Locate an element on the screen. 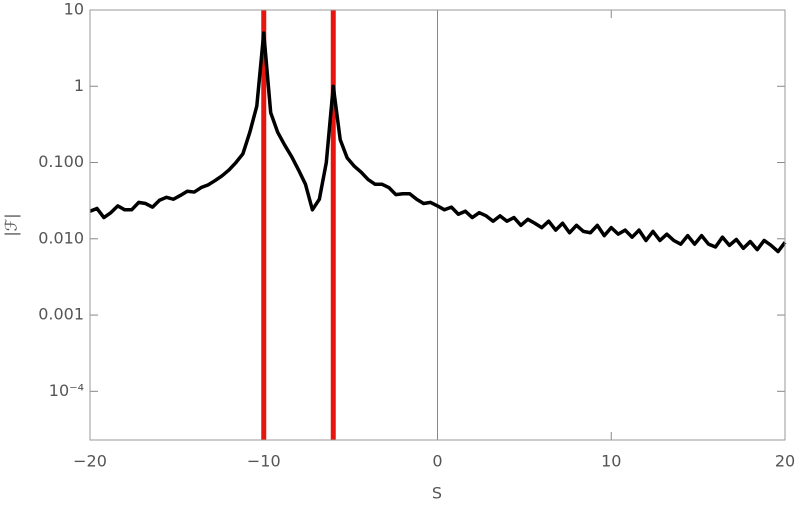  y-axis-label: |ℱ| is located at coordinates (11, 224).